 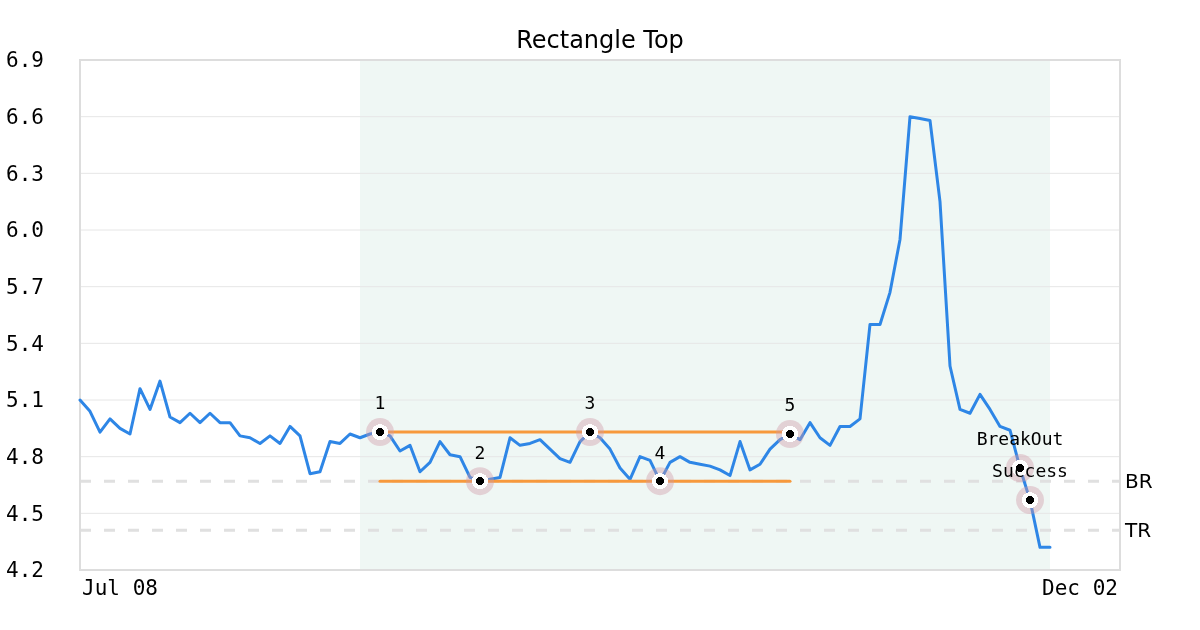 What do you see at coordinates (25, 117) in the screenshot?
I see `y-tick-label: 6.6` at bounding box center [25, 117].